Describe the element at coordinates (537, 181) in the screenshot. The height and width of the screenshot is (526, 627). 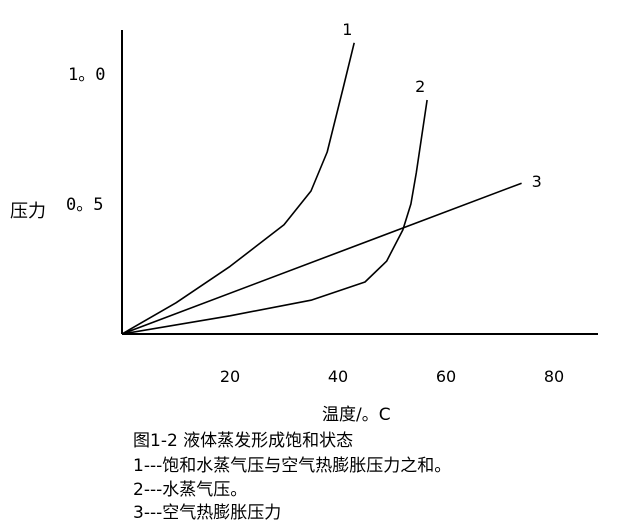
I see `series-3-label: 3` at that location.